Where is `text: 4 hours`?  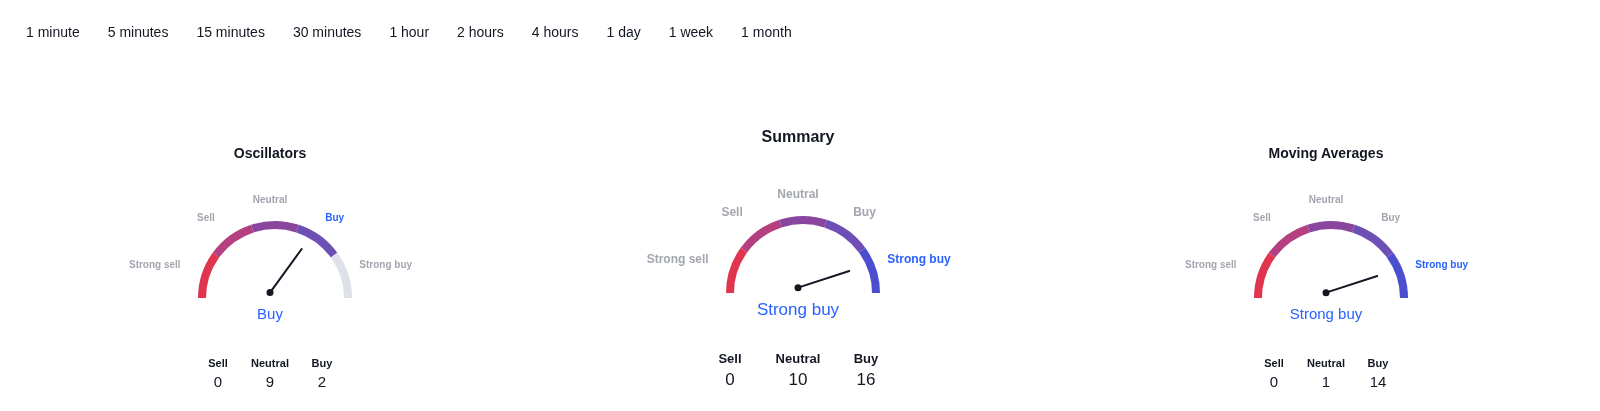 text: 4 hours is located at coordinates (555, 32).